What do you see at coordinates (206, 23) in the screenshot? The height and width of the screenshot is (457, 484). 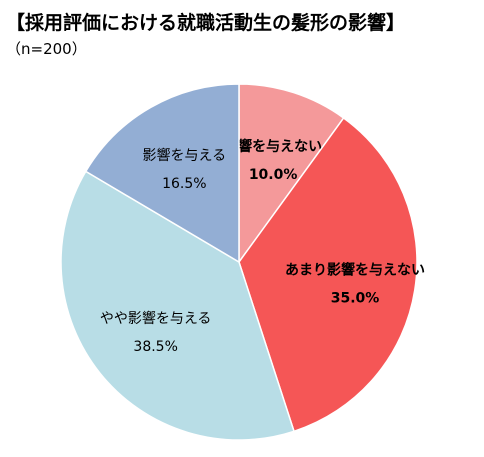 I see `chart-title: 【採用評価における就職活動生の髪形の影響】` at bounding box center [206, 23].